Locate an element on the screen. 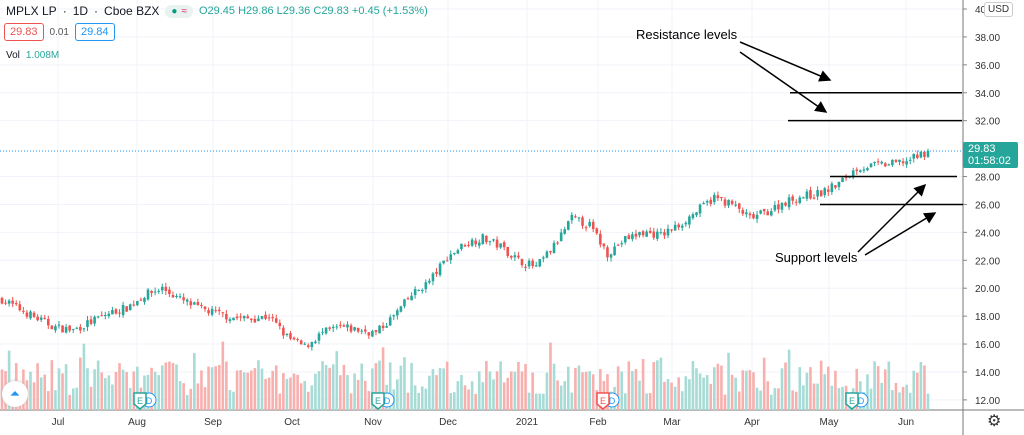  buy-button: 29.84 is located at coordinates (95, 32).